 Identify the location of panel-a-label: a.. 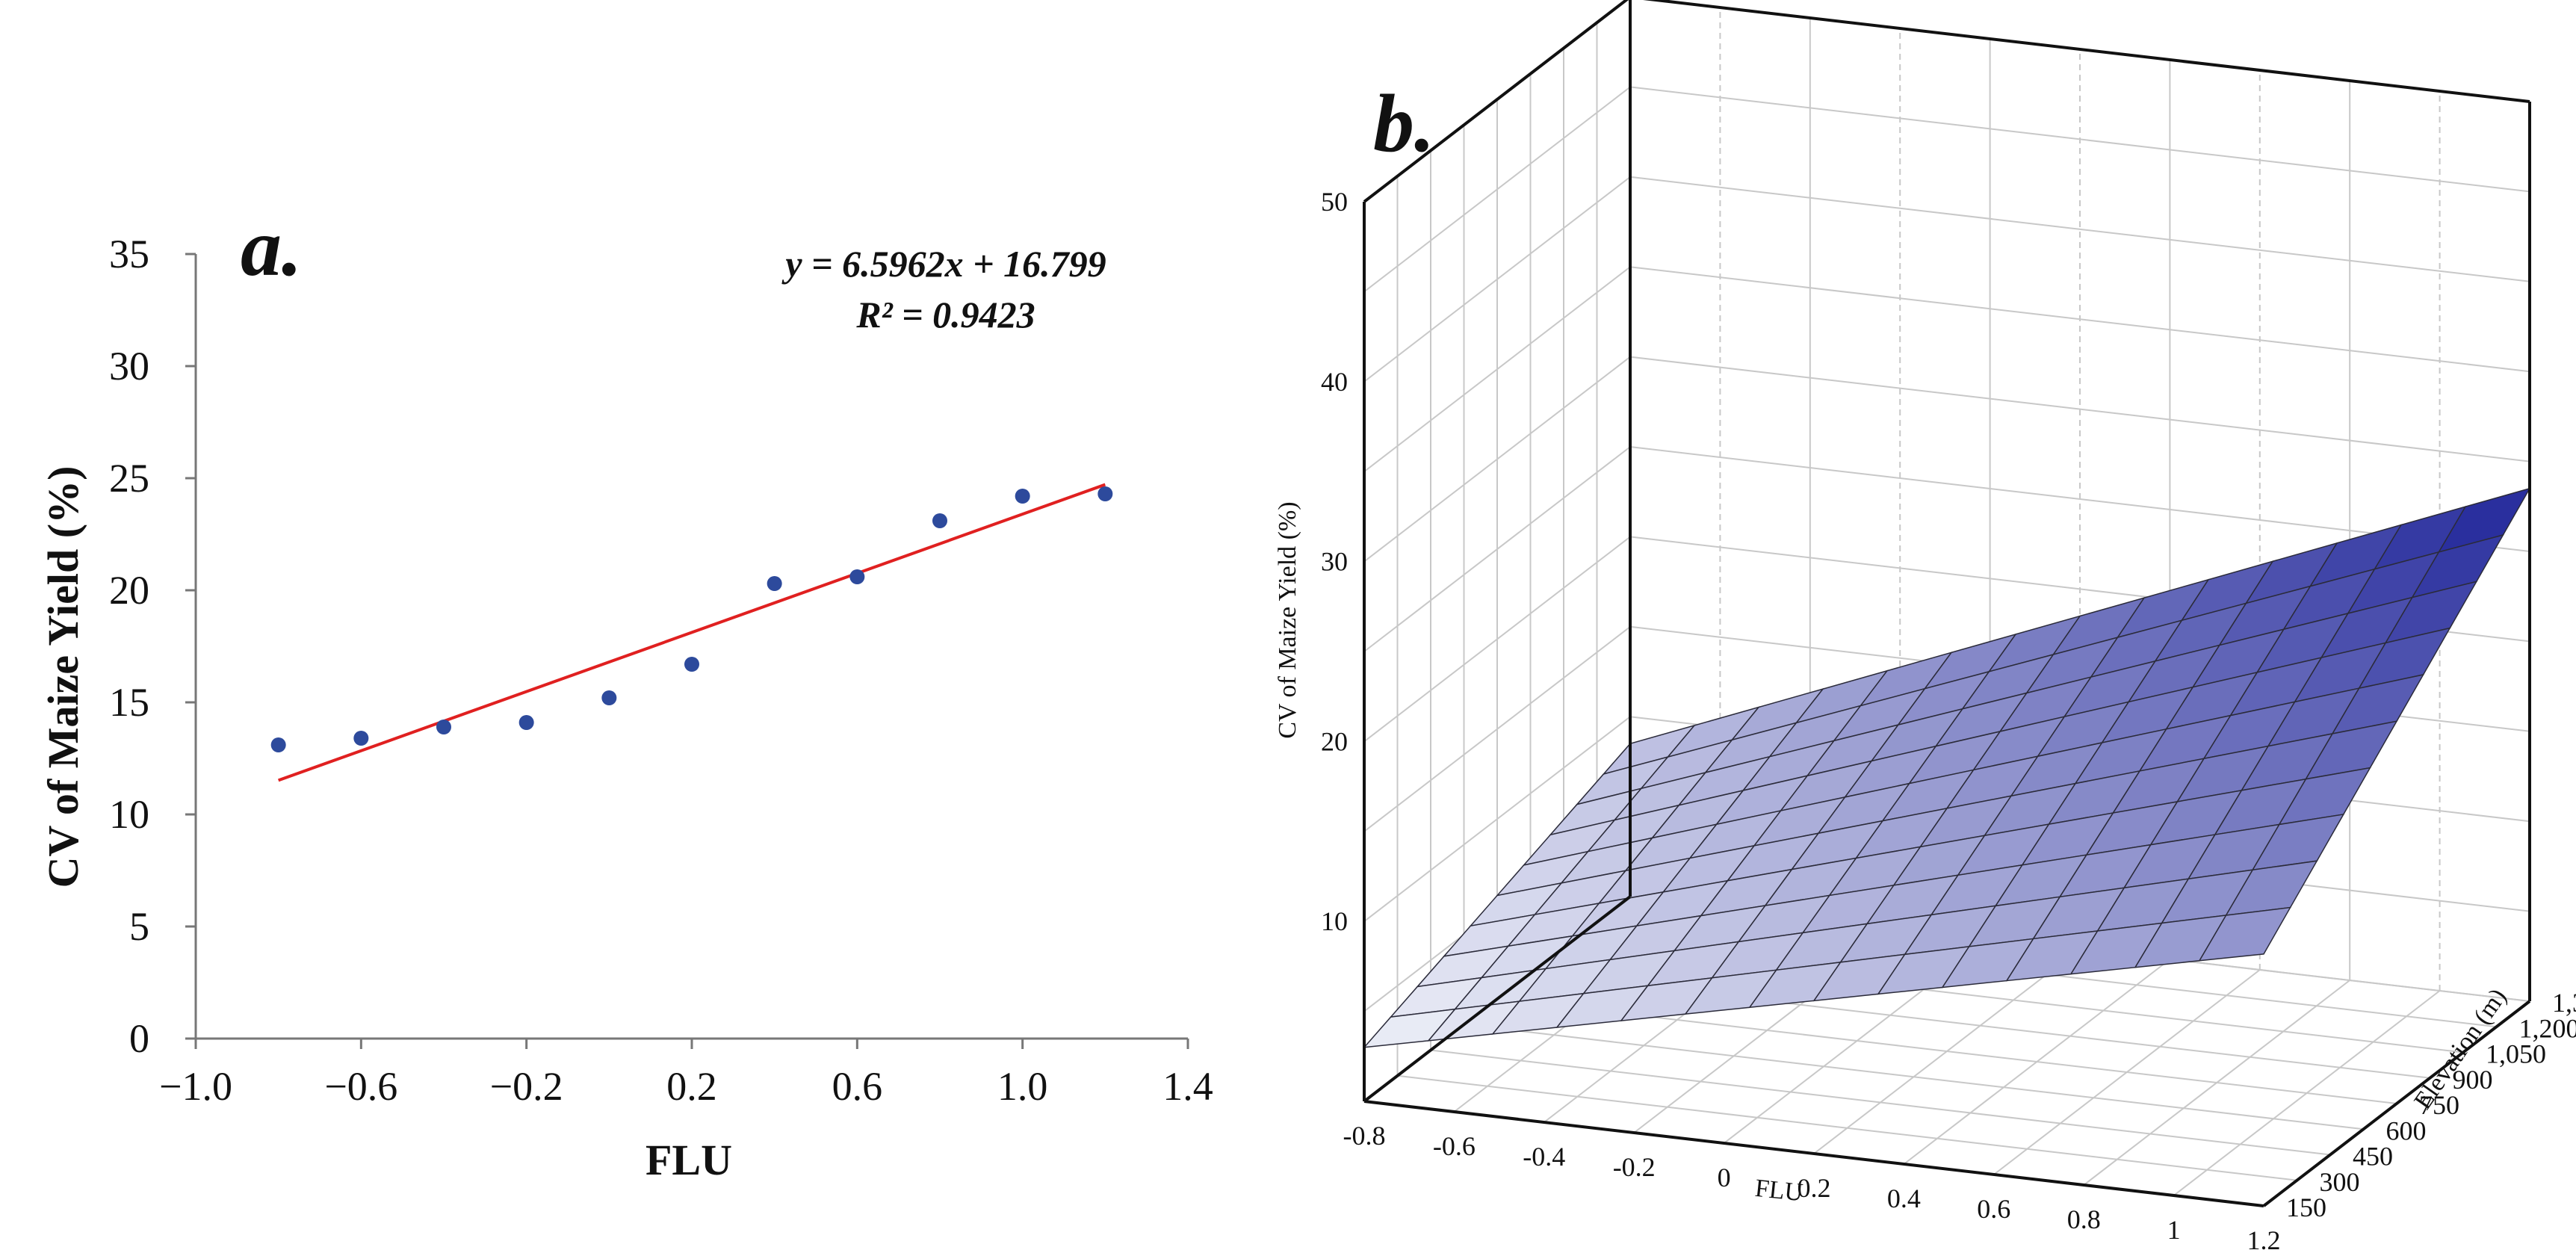
(272, 247).